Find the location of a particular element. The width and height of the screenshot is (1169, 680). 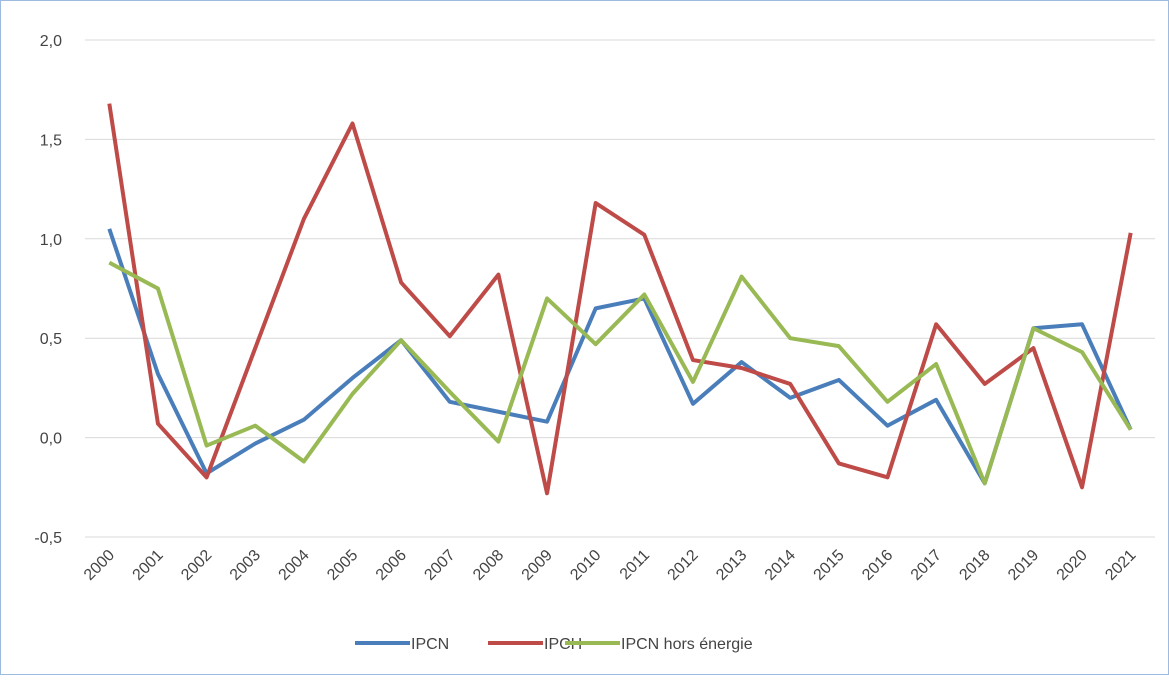

y-tick-label: 0,5 is located at coordinates (51, 339).